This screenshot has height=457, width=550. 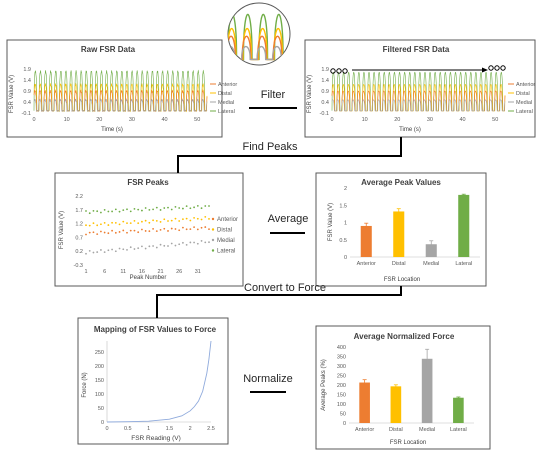 I want to click on x-tick-label: 31, so click(x=198, y=272).